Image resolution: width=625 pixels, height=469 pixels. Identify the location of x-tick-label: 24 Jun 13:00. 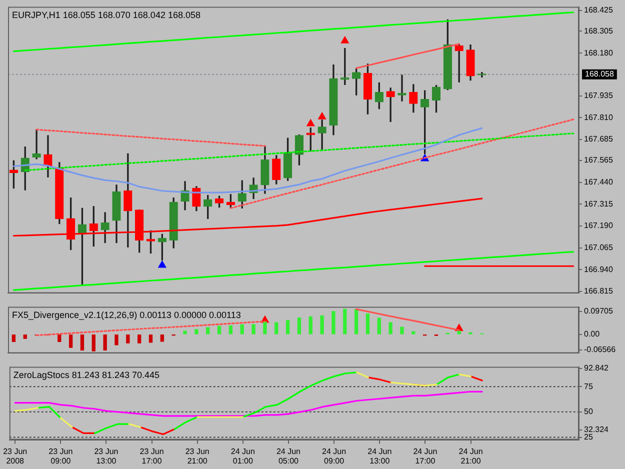
(380, 456).